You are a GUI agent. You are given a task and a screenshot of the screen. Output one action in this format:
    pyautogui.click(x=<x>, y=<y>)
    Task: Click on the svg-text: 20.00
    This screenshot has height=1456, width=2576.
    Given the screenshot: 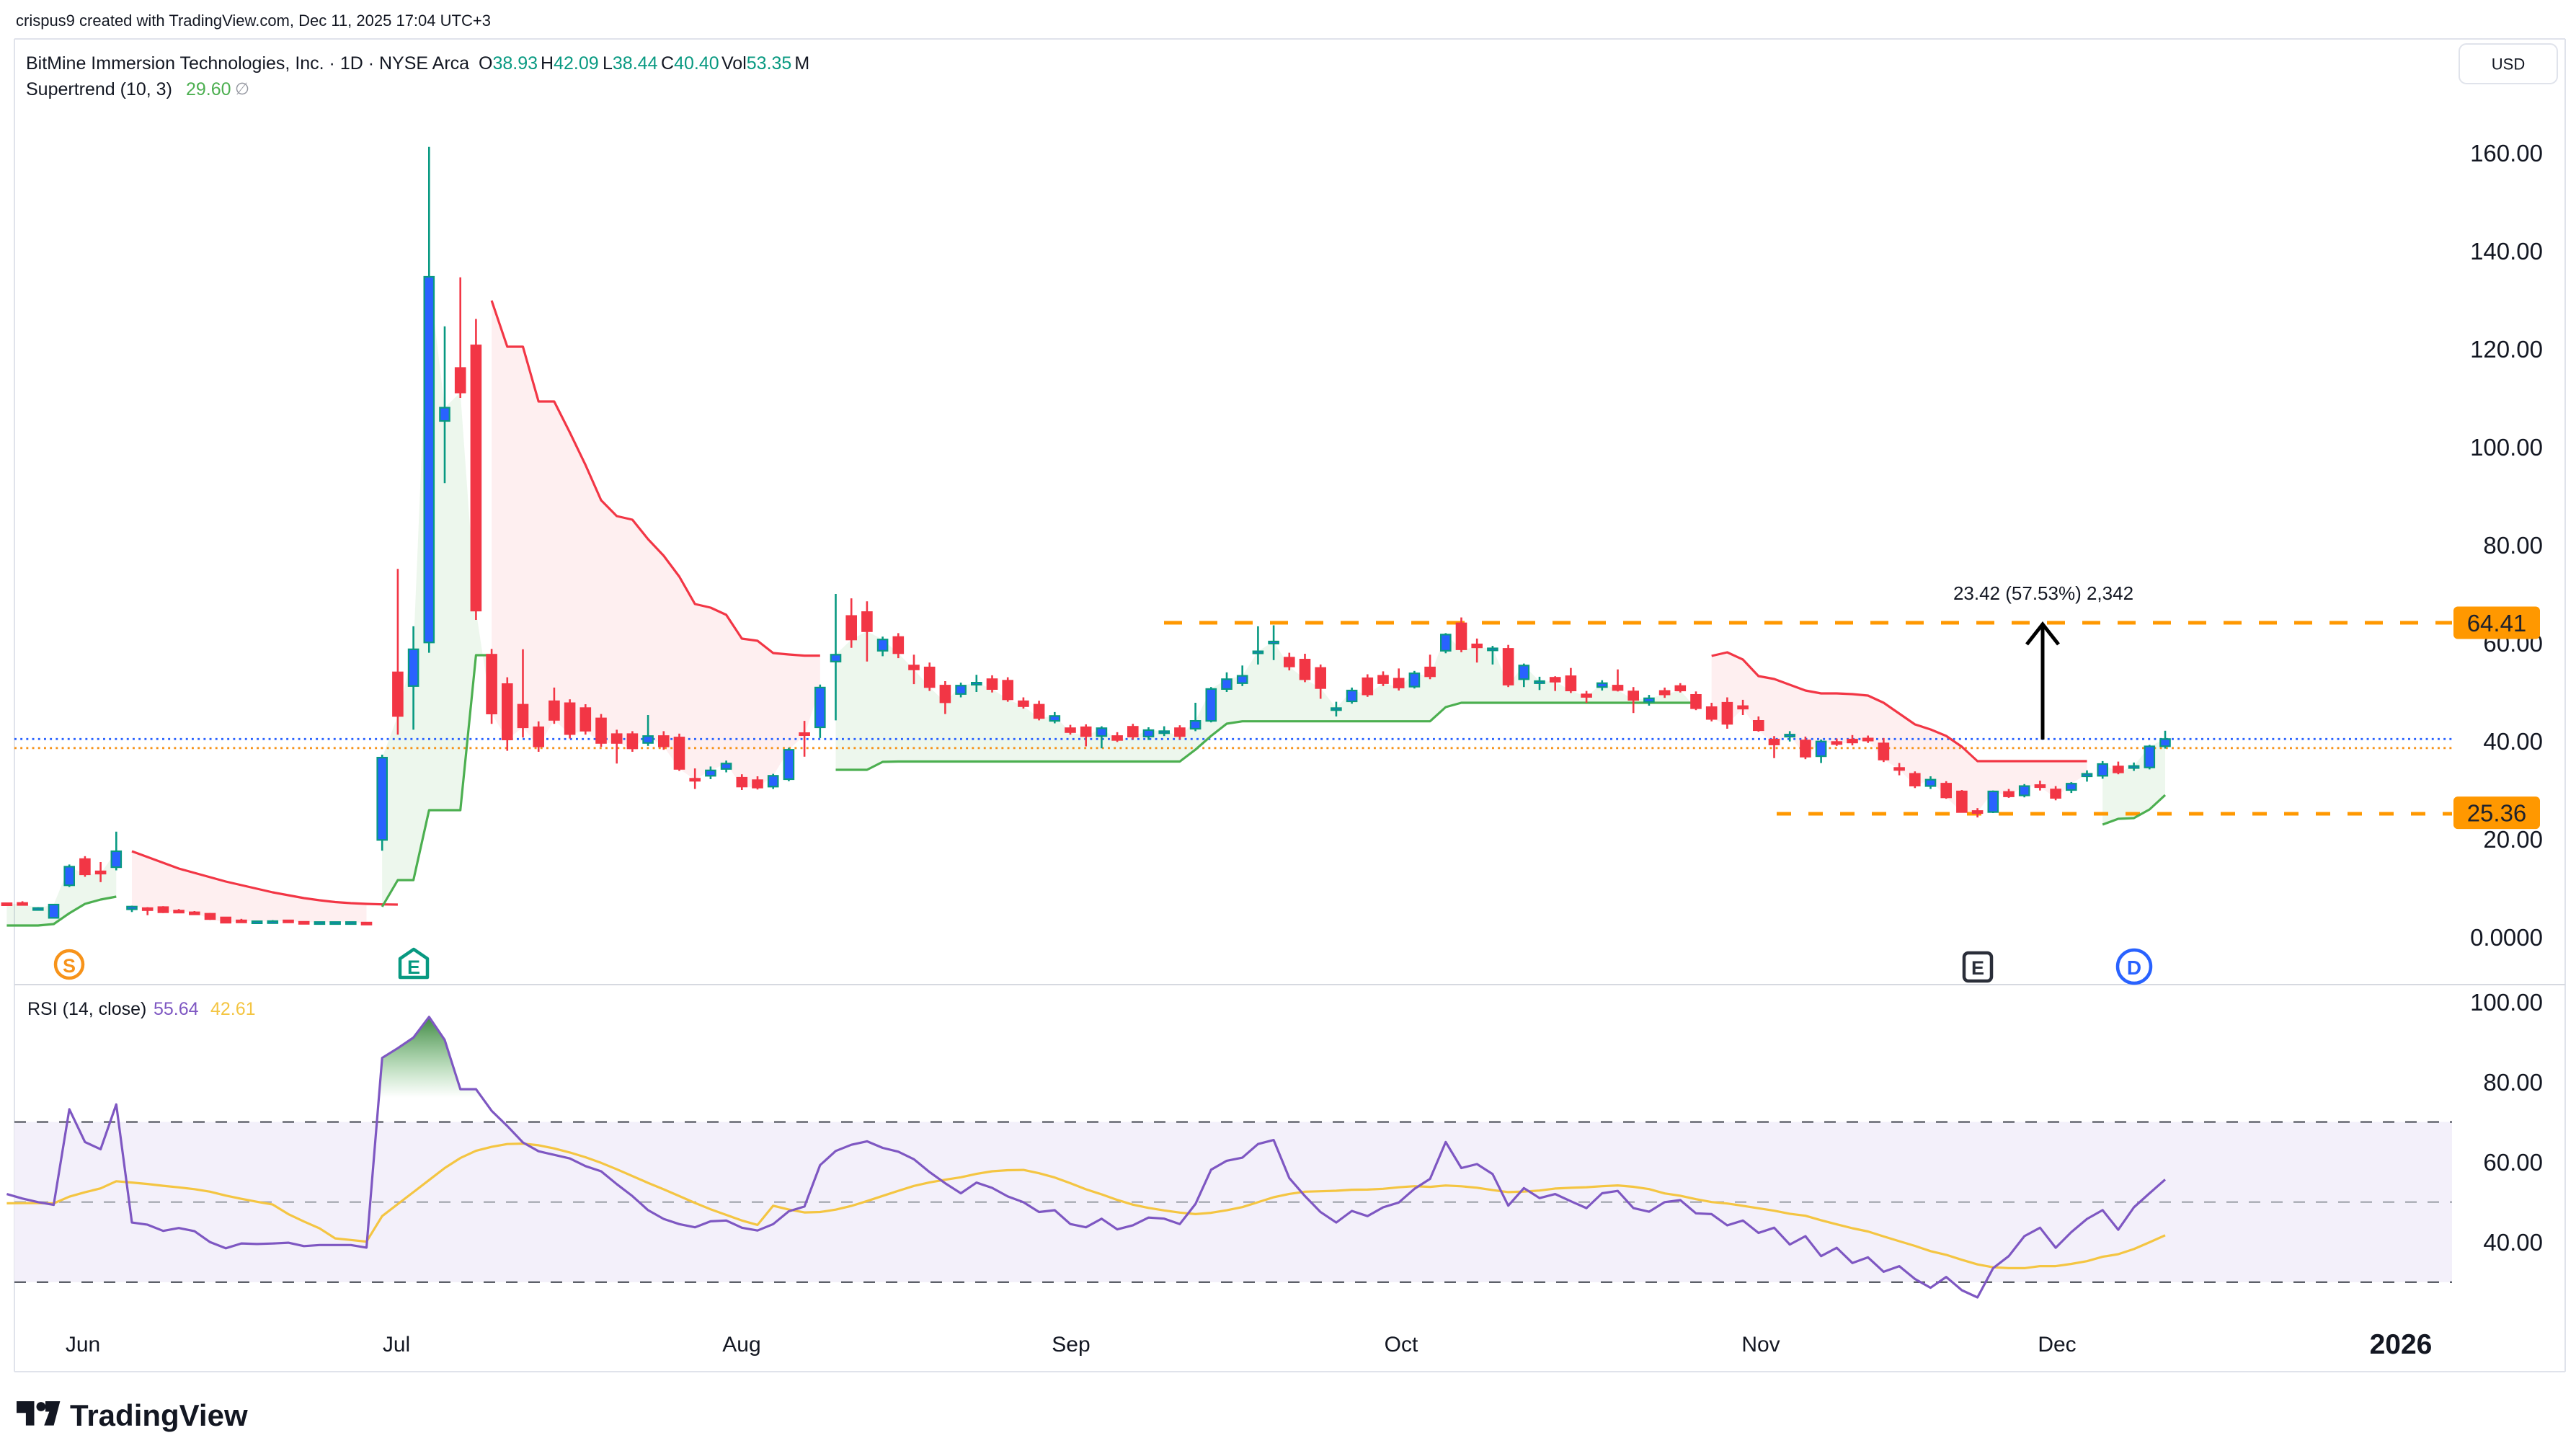 What is the action you would take?
    pyautogui.click(x=2513, y=839)
    